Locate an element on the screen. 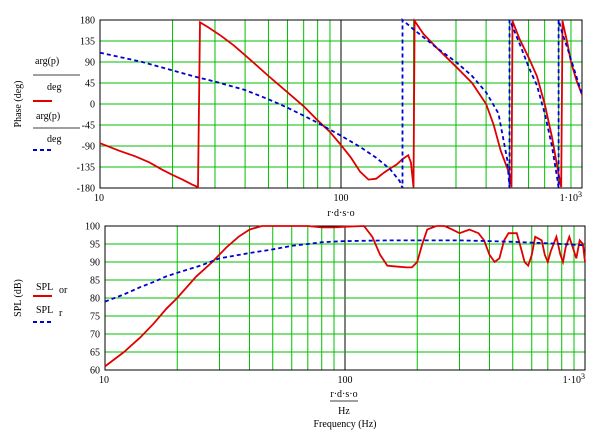 The width and height of the screenshot is (603, 432). y-tick-label: 0 is located at coordinates (92, 105).